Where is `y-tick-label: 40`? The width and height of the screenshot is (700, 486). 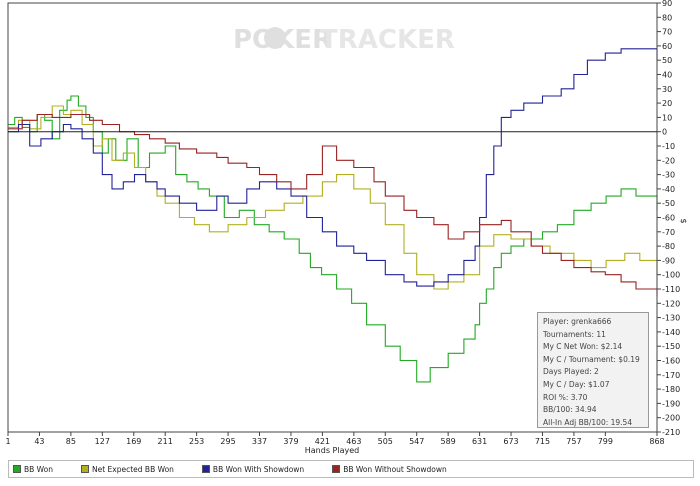
y-tick-label: 40 is located at coordinates (667, 75).